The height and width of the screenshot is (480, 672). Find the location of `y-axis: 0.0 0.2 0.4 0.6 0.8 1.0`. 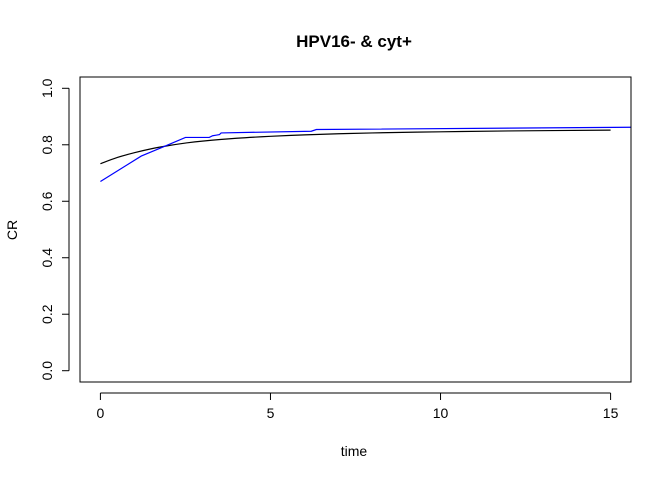

y-axis: 0.0 0.2 0.4 0.6 0.8 1.0 is located at coordinates (54, 229).